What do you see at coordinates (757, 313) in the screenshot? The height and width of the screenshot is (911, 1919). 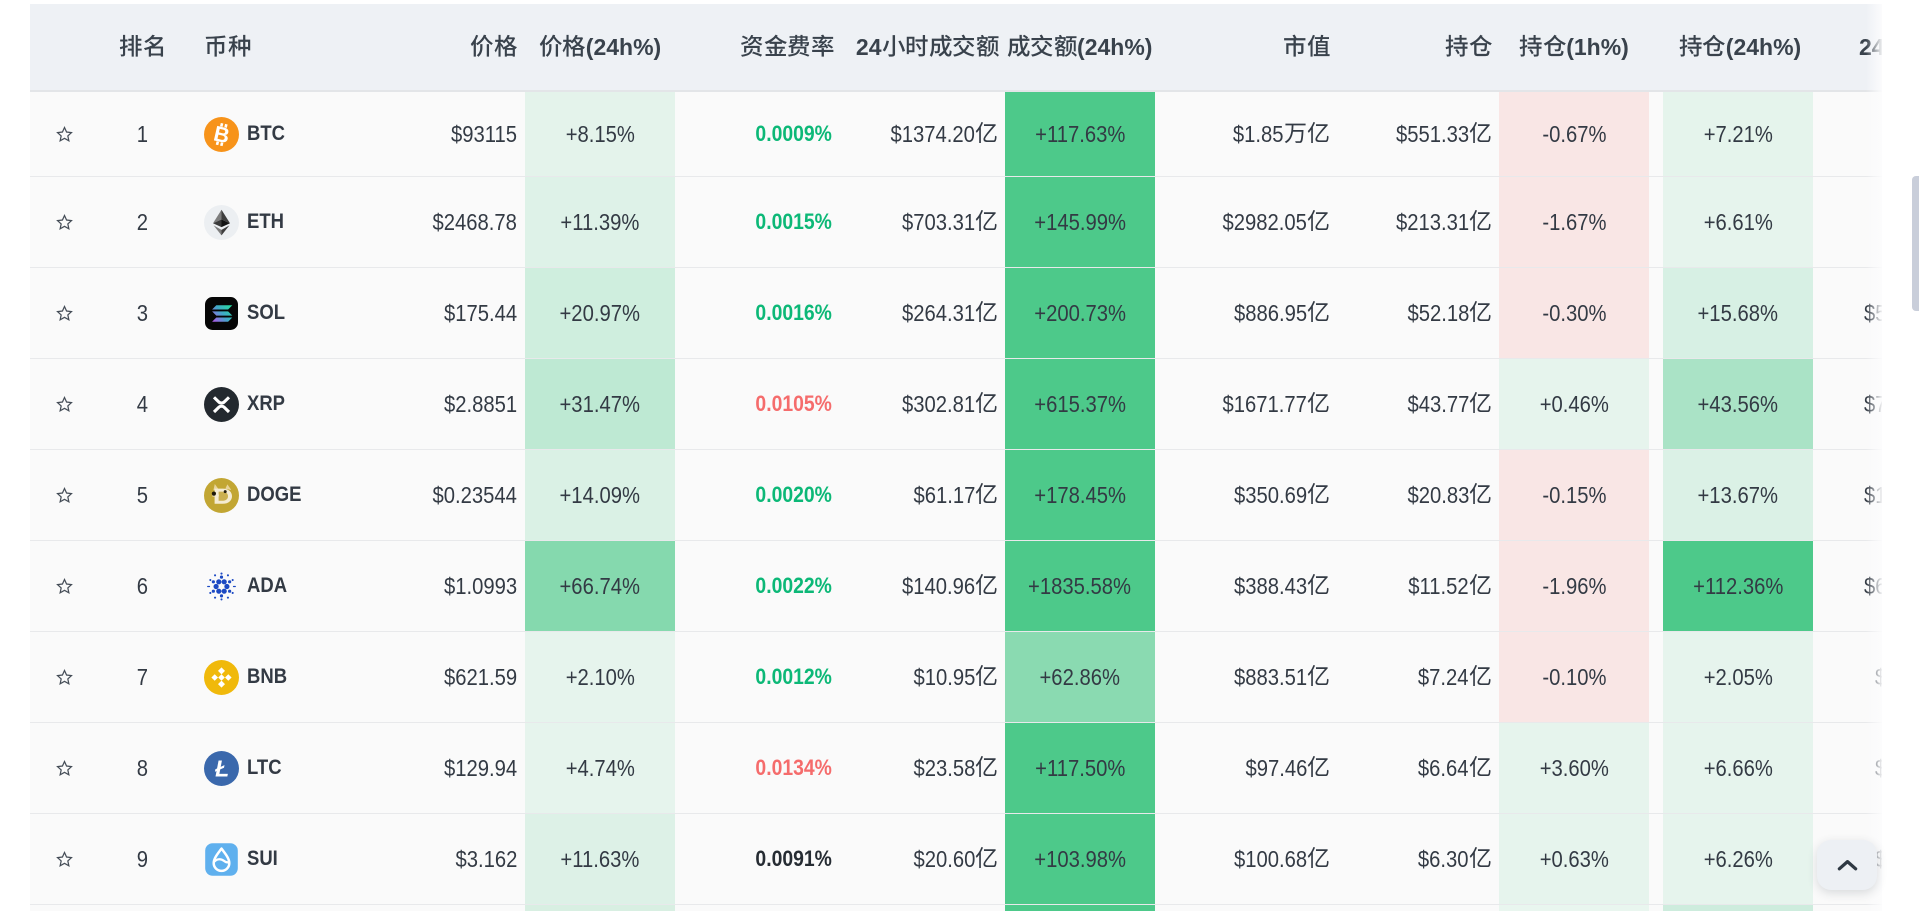 I see `funding-rate-cell: 0.0016%` at bounding box center [757, 313].